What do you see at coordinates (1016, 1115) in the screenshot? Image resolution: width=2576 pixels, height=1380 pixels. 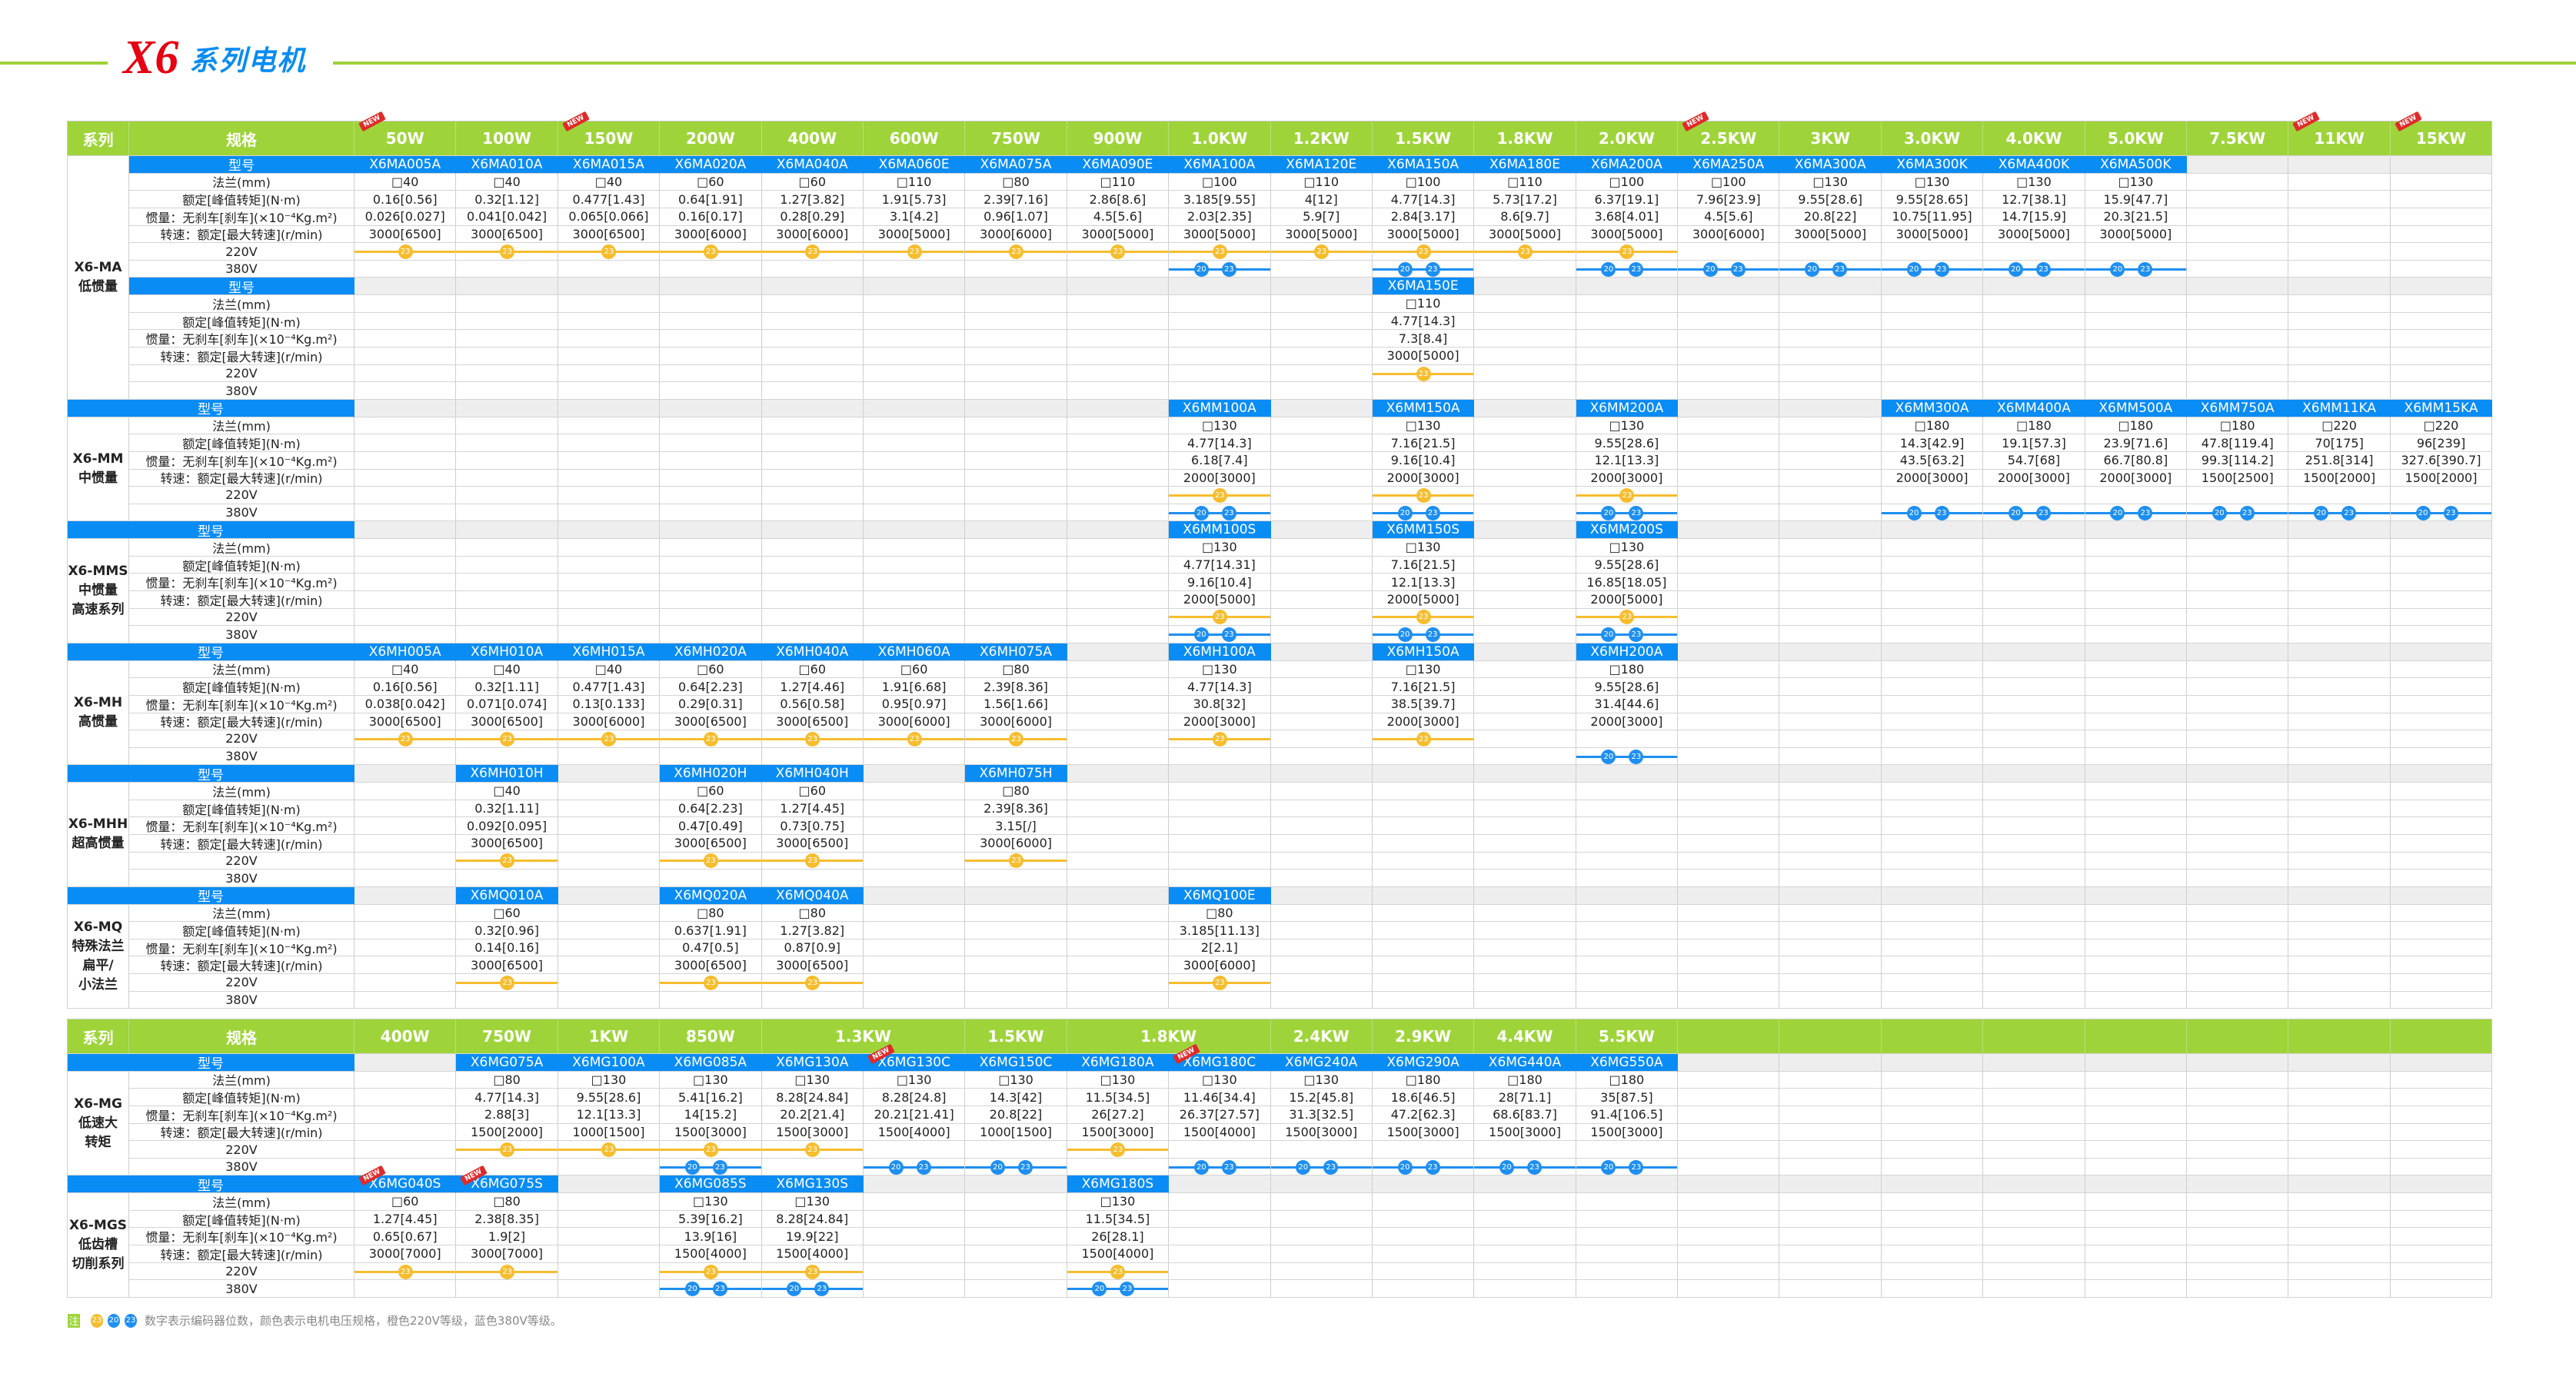 I see `spec-value: 20.8[22]` at bounding box center [1016, 1115].